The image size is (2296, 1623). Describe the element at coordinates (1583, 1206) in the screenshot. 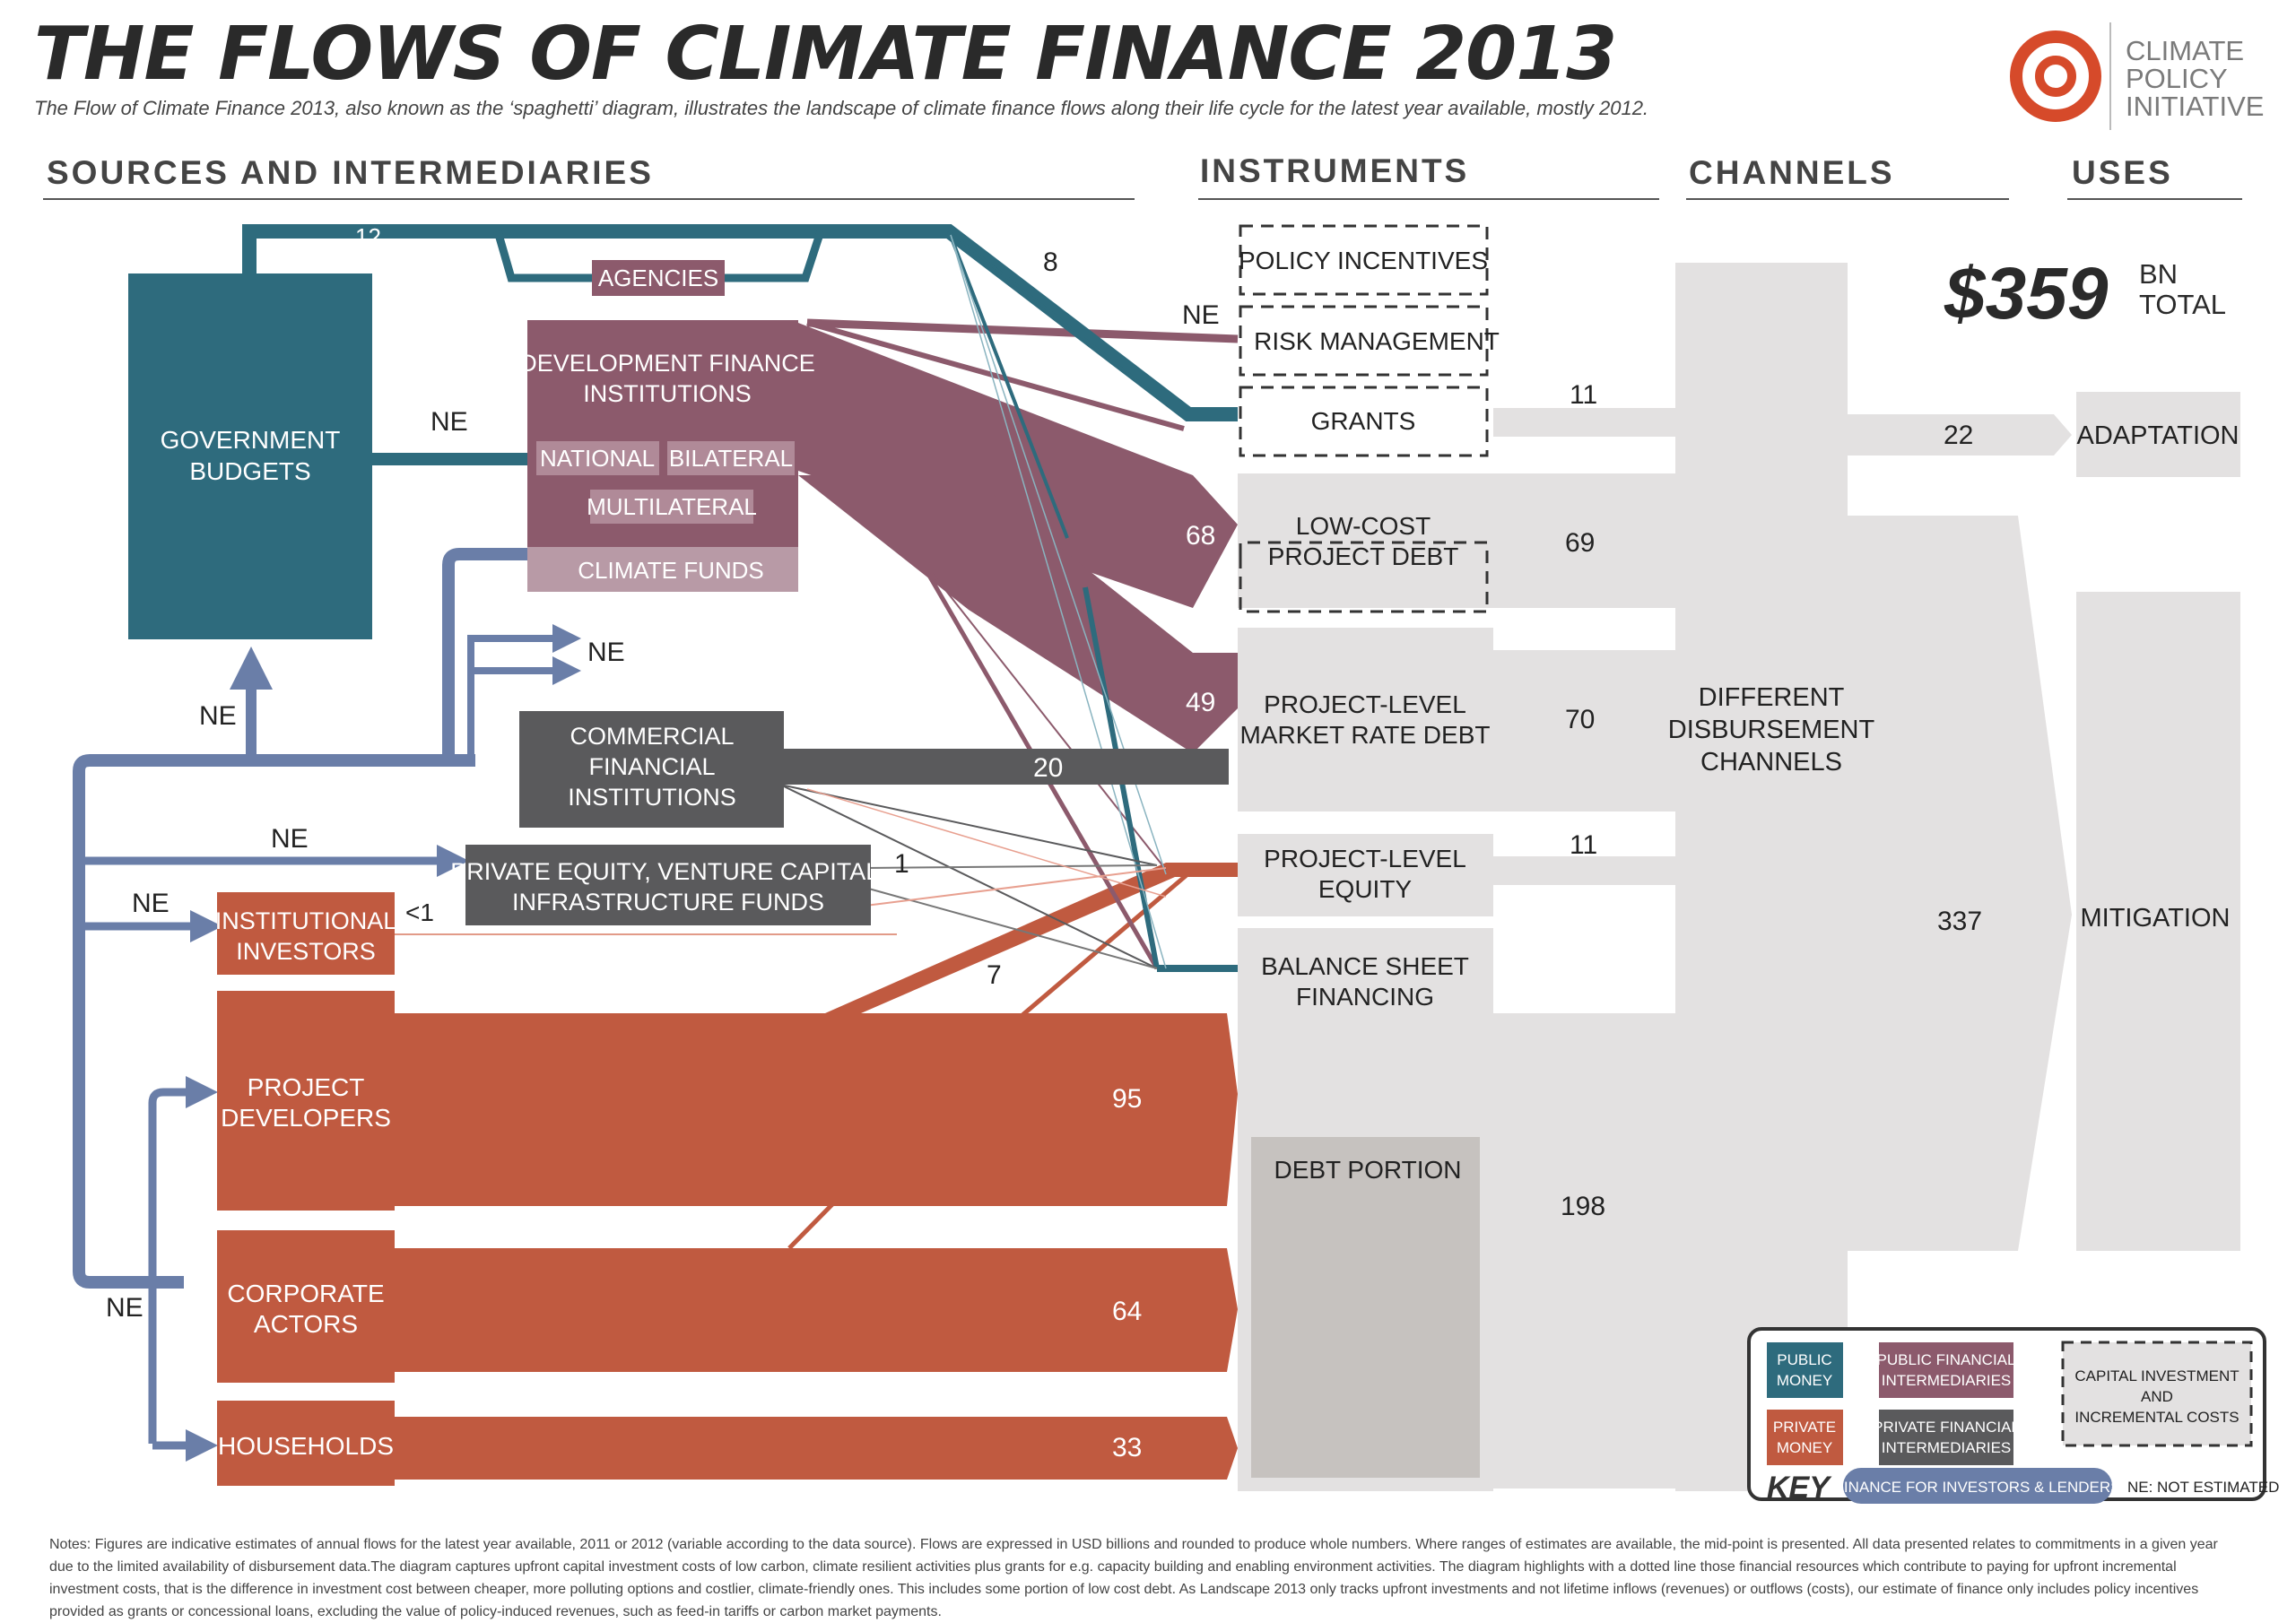

I see `value-balance-channel: 198` at that location.